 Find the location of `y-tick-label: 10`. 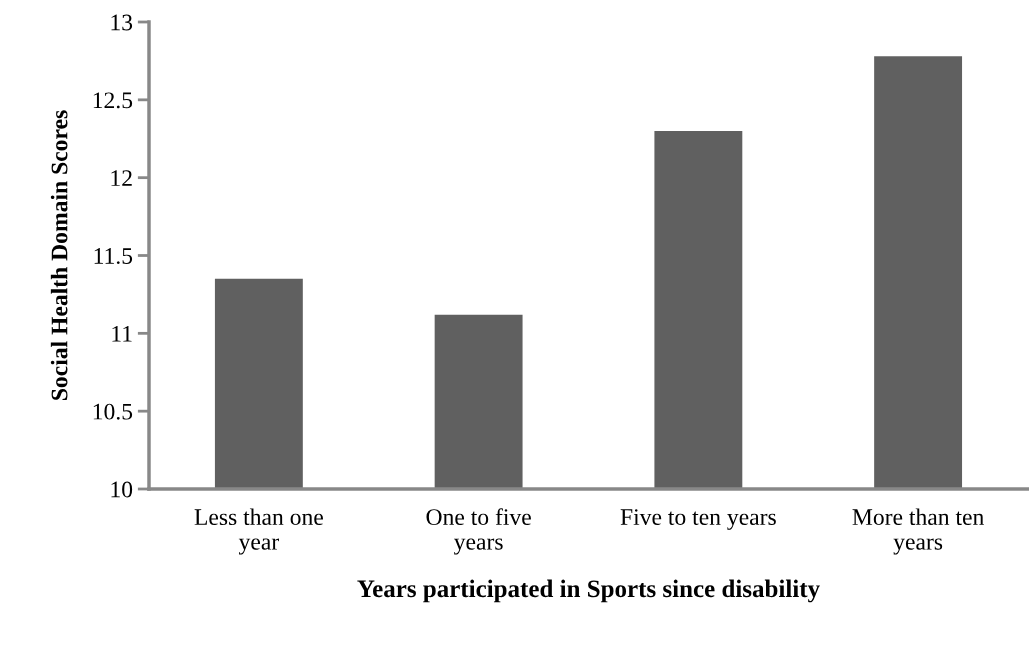

y-tick-label: 10 is located at coordinates (122, 489).